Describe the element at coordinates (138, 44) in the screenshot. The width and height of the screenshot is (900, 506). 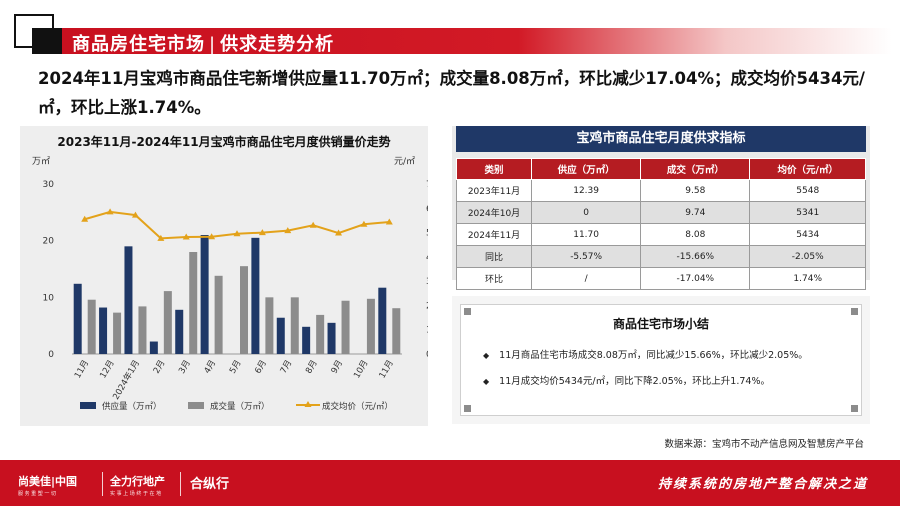
I see `section-title-main: 商品房住宅市场` at that location.